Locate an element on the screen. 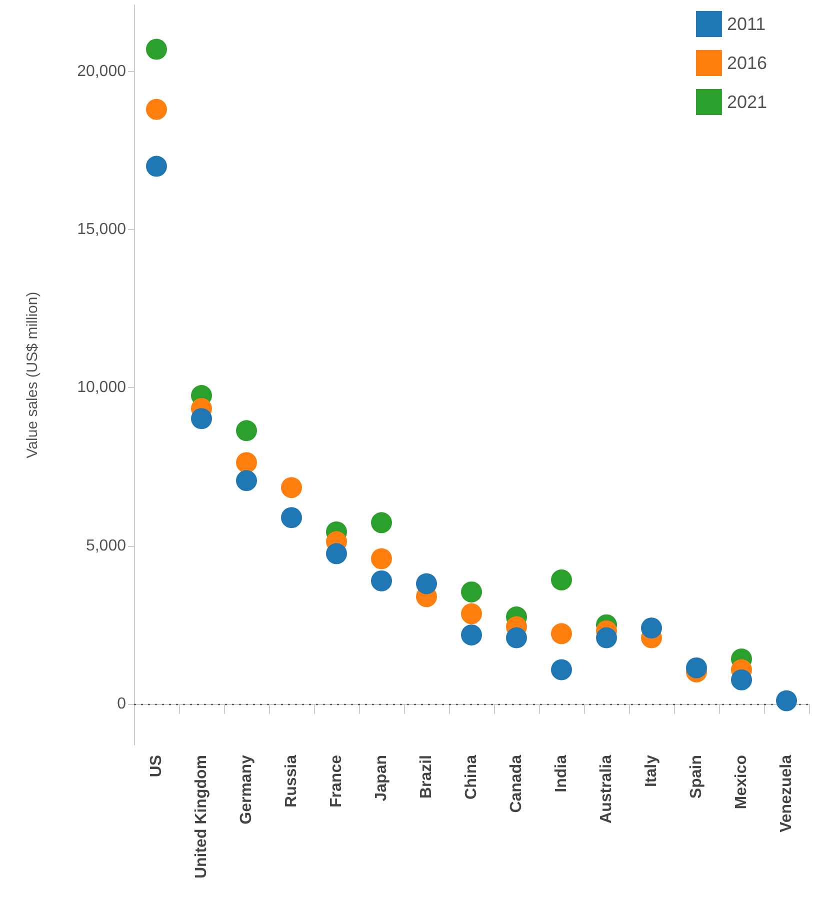 This screenshot has height=923, width=817. x-tick-label: Russia is located at coordinates (291, 781).